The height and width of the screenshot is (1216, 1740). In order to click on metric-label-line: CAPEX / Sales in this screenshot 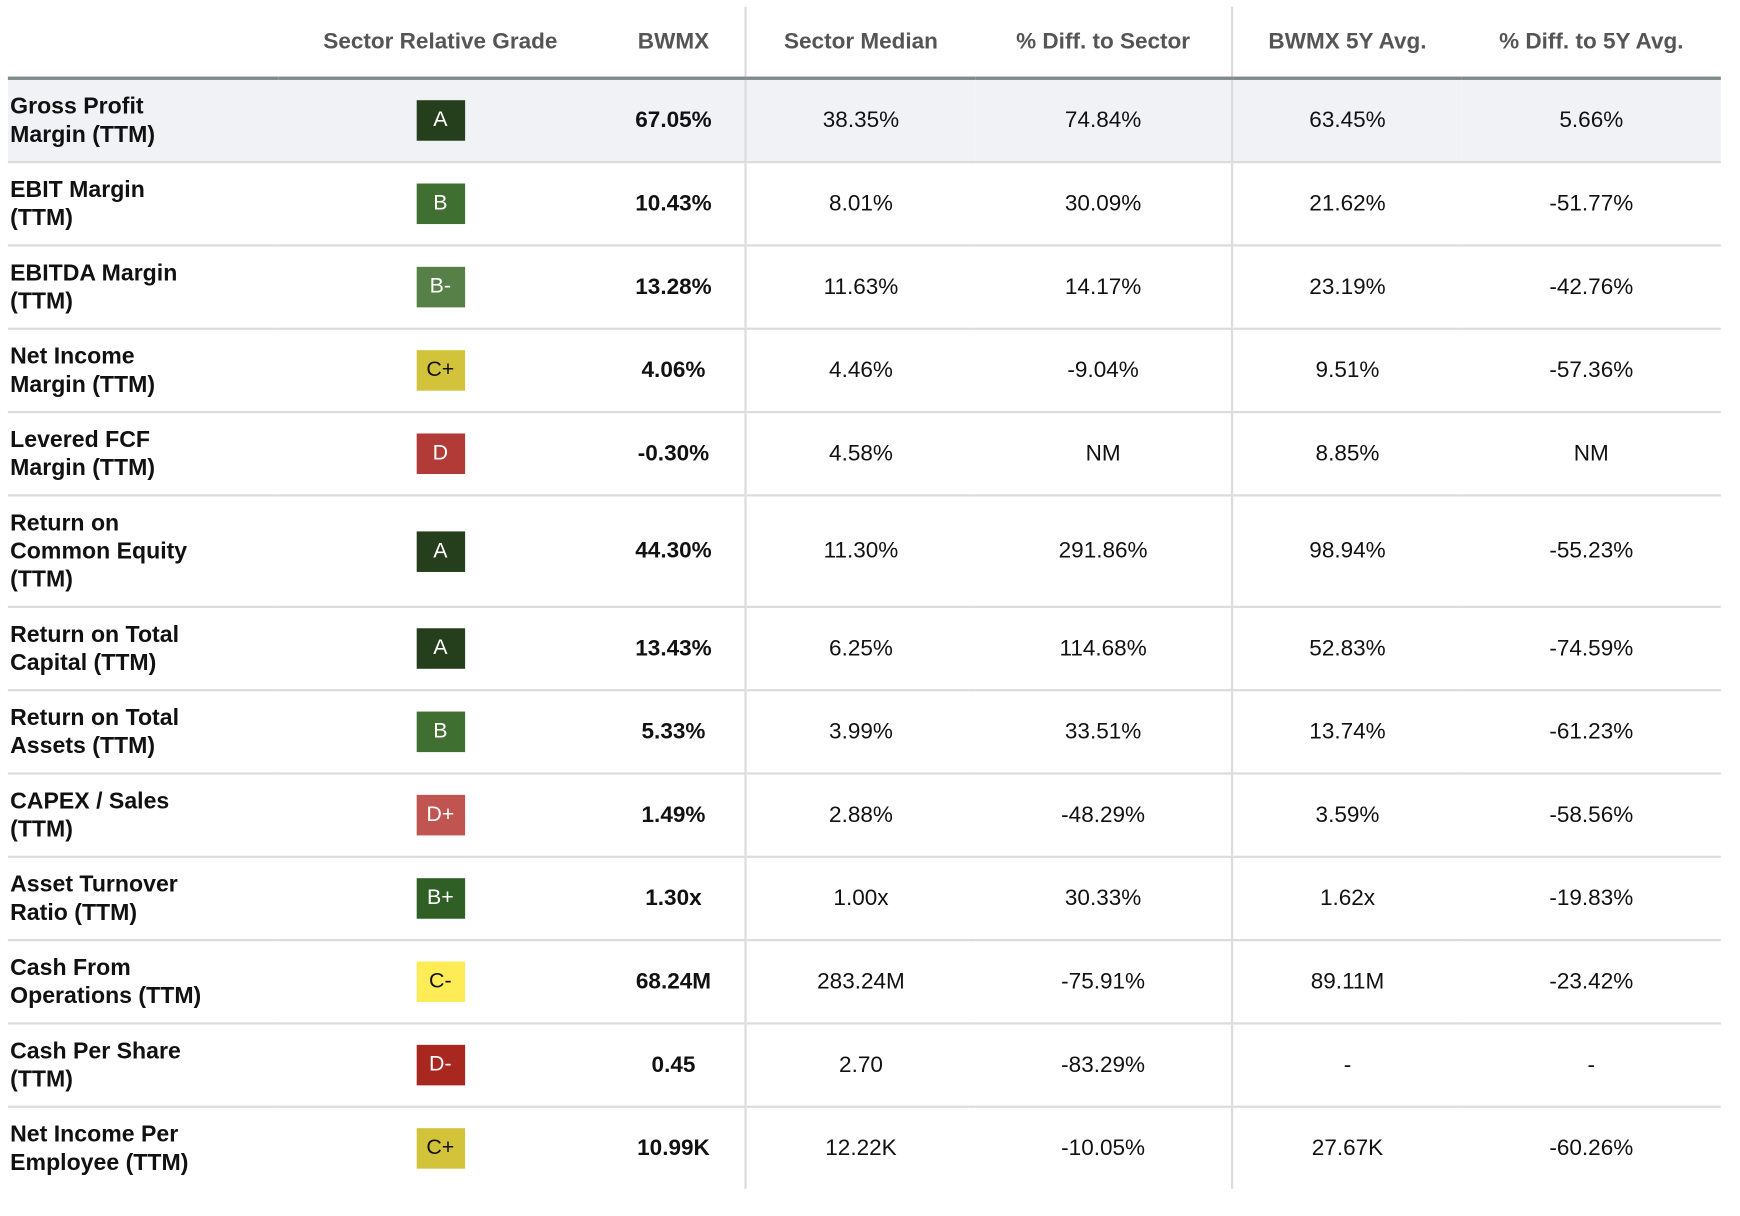, I will do `click(90, 801)`.